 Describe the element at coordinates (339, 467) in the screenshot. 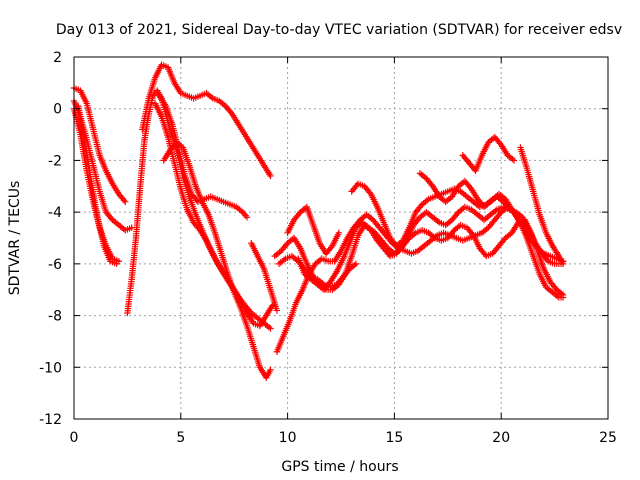

I see `x-axis-label: GPS time / hours` at that location.